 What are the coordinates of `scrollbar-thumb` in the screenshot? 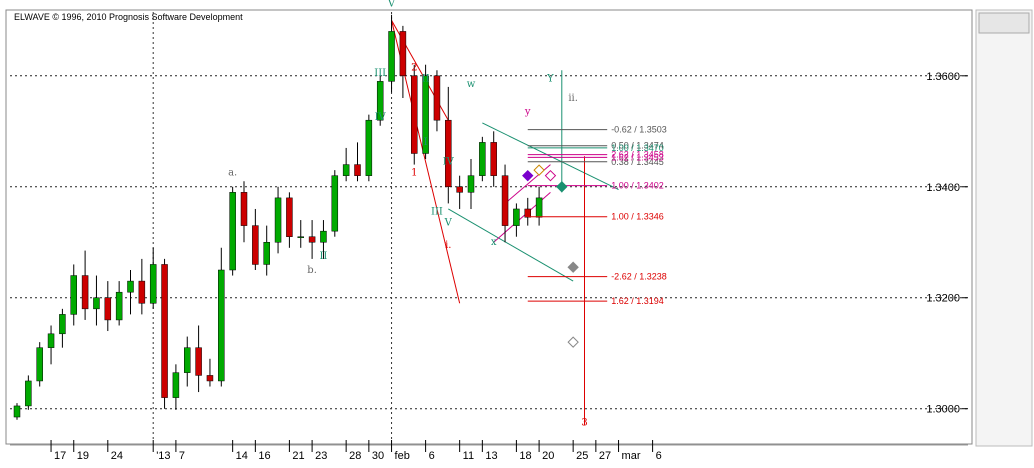 It's located at (1004, 23).